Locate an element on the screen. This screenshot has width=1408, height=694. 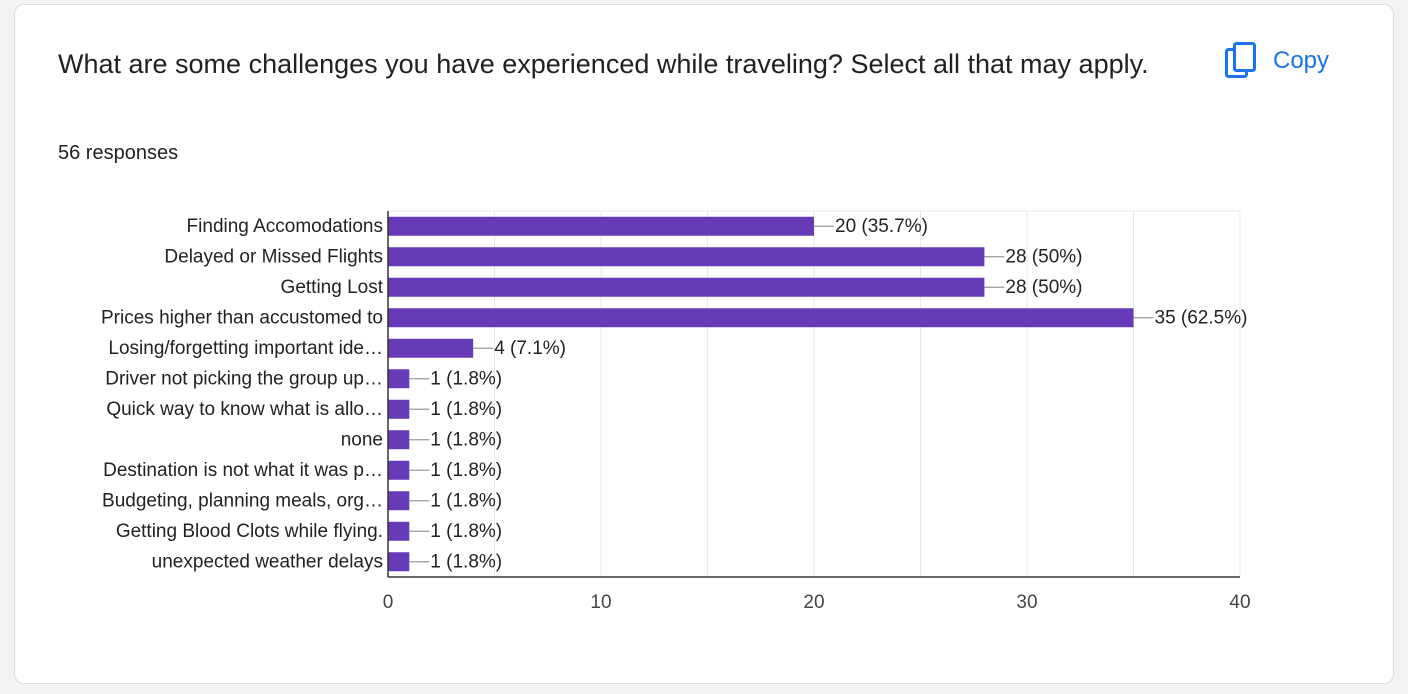
x-tick-label: 0 is located at coordinates (388, 602).